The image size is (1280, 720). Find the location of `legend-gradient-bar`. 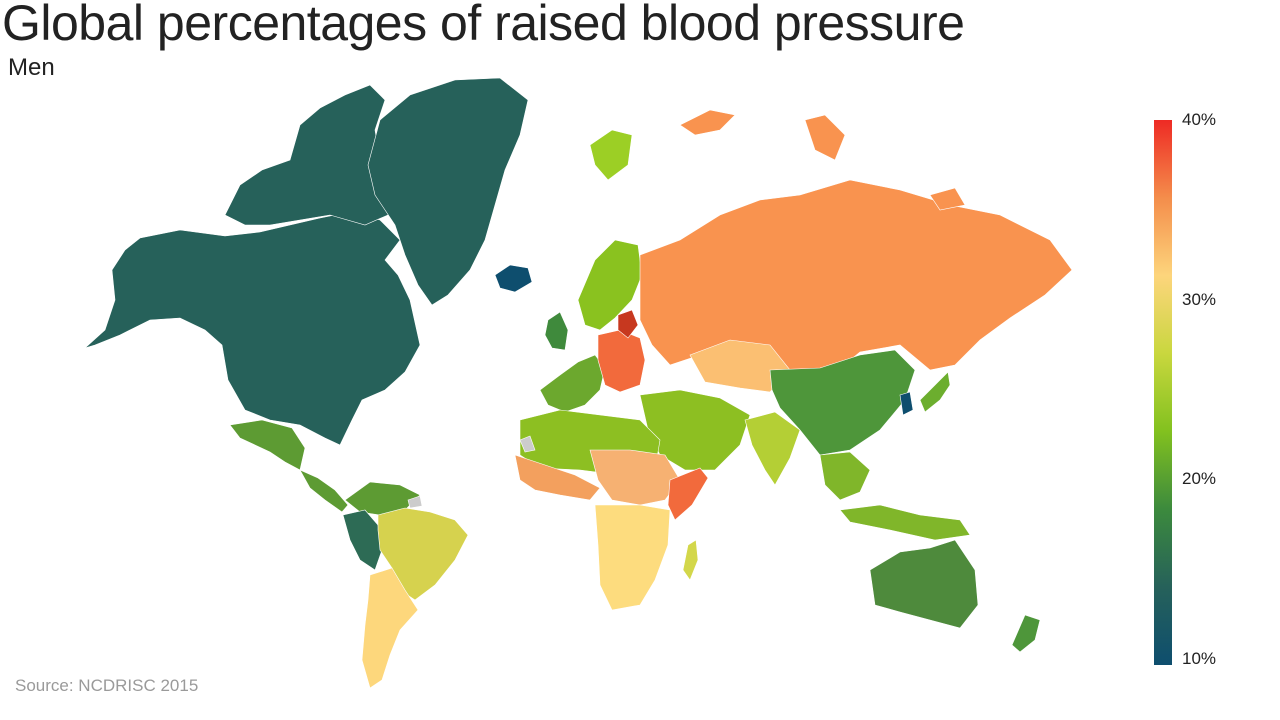

legend-gradient-bar is located at coordinates (1163, 392).